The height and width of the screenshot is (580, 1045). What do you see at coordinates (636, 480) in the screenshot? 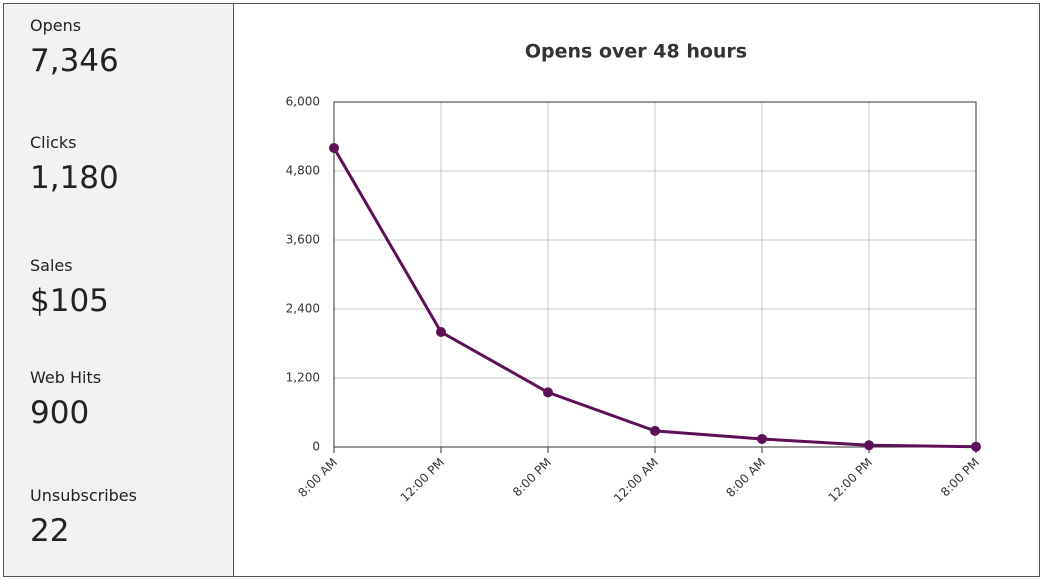
I see `x-tick-label: 12:00 AM` at bounding box center [636, 480].